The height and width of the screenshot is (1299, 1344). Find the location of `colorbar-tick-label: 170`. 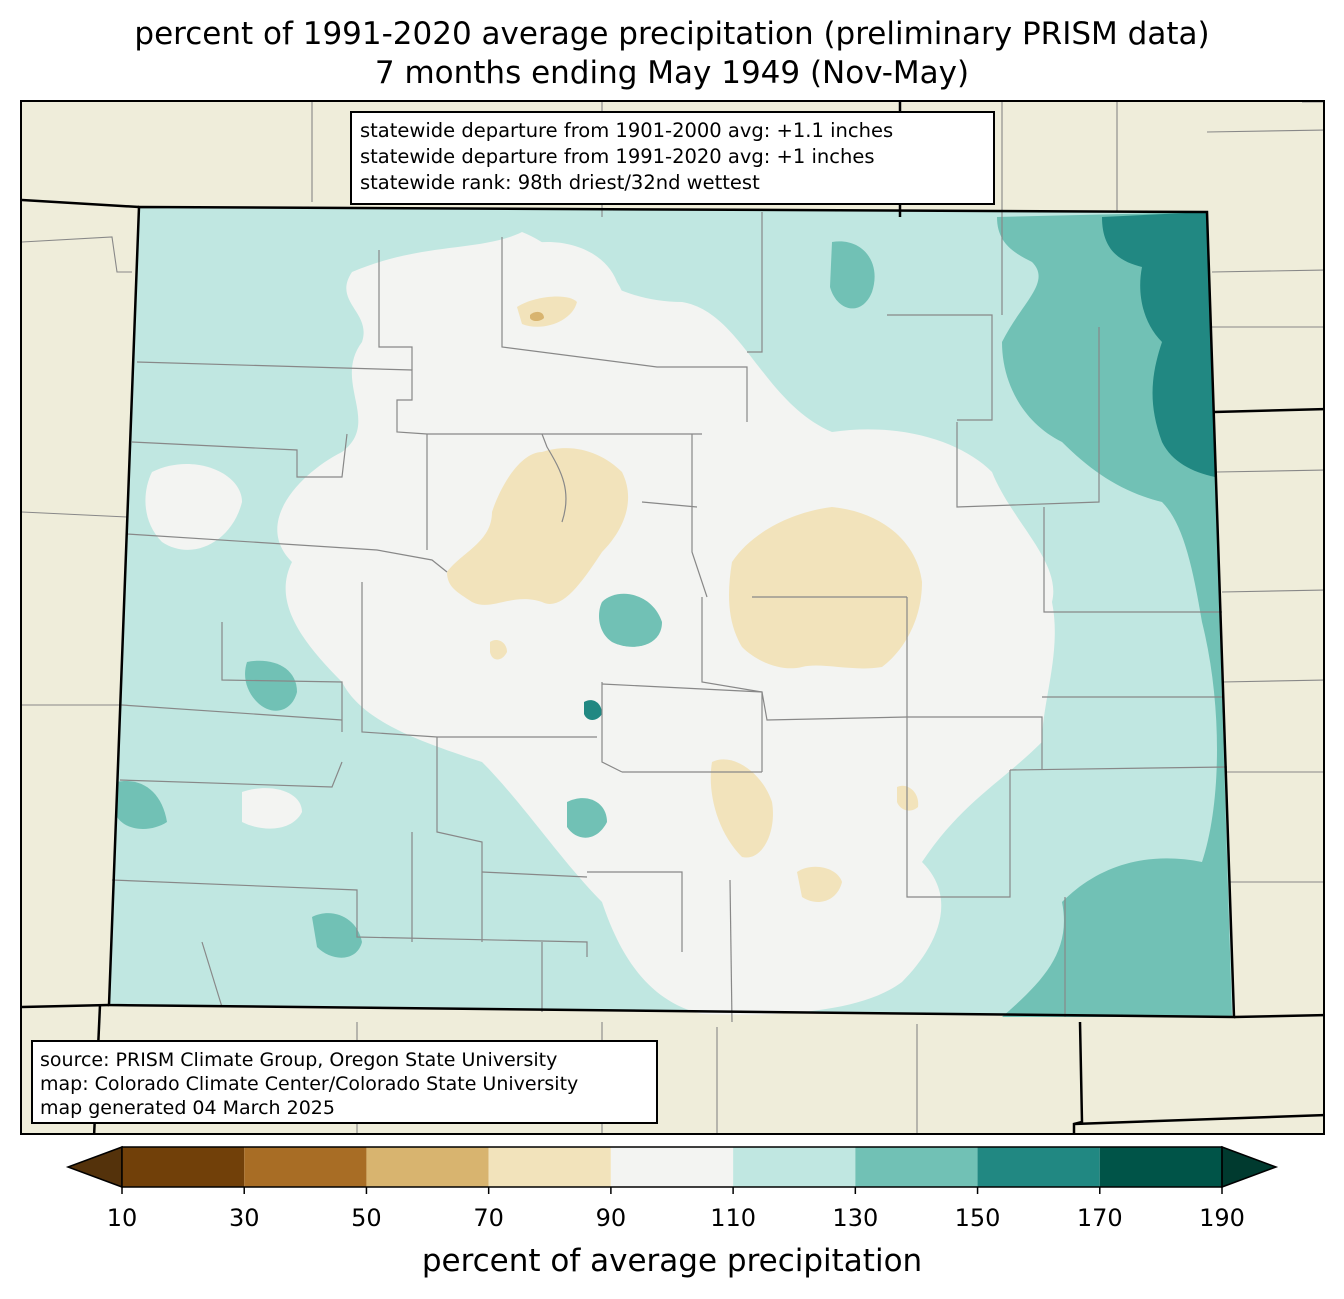

colorbar-tick-label: 170 is located at coordinates (1099, 1218).